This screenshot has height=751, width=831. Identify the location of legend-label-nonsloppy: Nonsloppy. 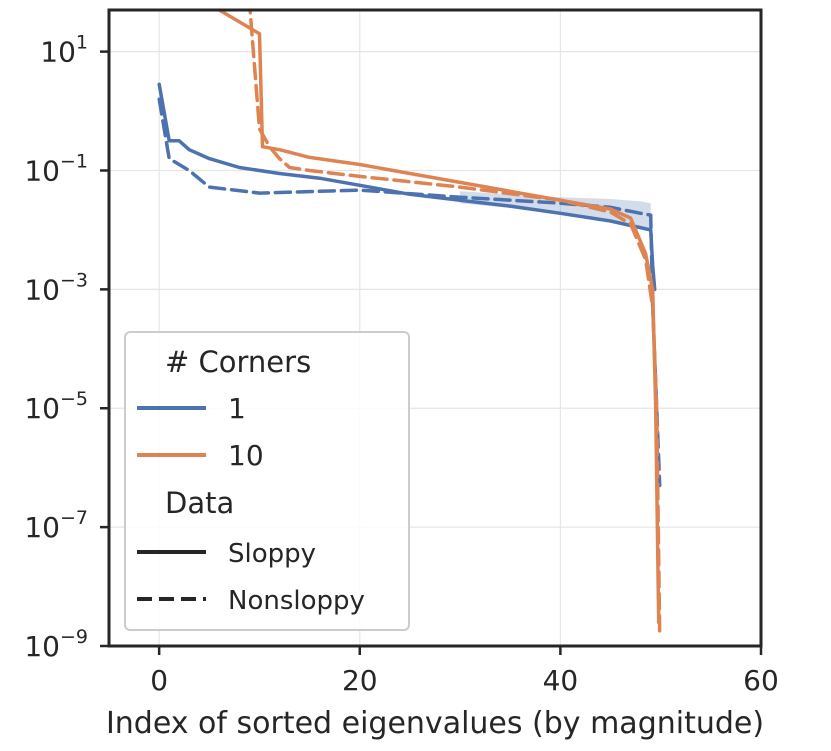
(296, 601).